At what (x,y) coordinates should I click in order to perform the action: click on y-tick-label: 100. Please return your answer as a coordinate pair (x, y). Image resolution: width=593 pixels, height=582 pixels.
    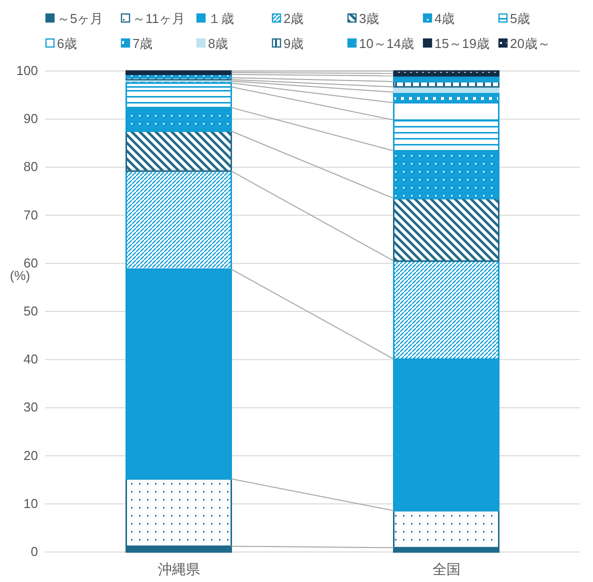
    Looking at the image, I should click on (27, 70).